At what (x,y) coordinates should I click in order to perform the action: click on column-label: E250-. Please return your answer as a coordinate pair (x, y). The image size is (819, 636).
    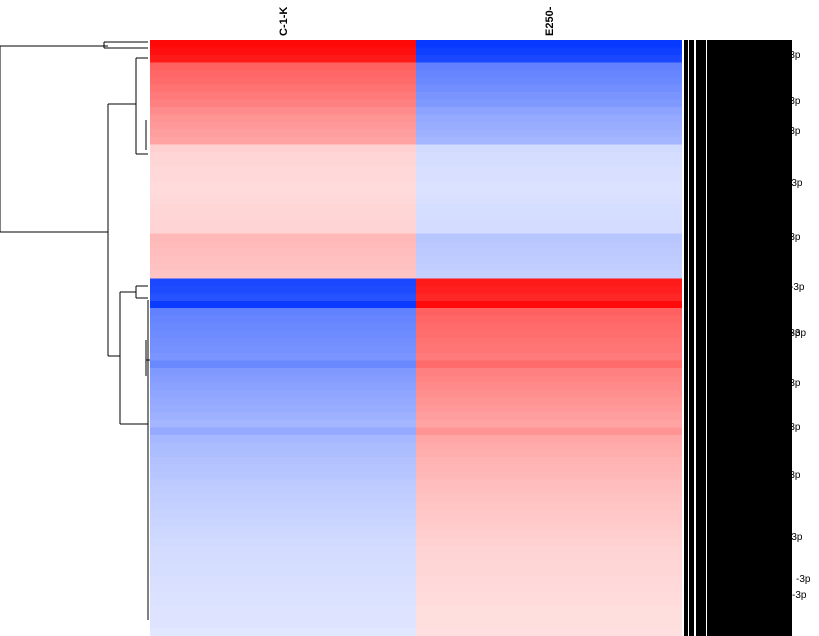
    Looking at the image, I should click on (550, 21).